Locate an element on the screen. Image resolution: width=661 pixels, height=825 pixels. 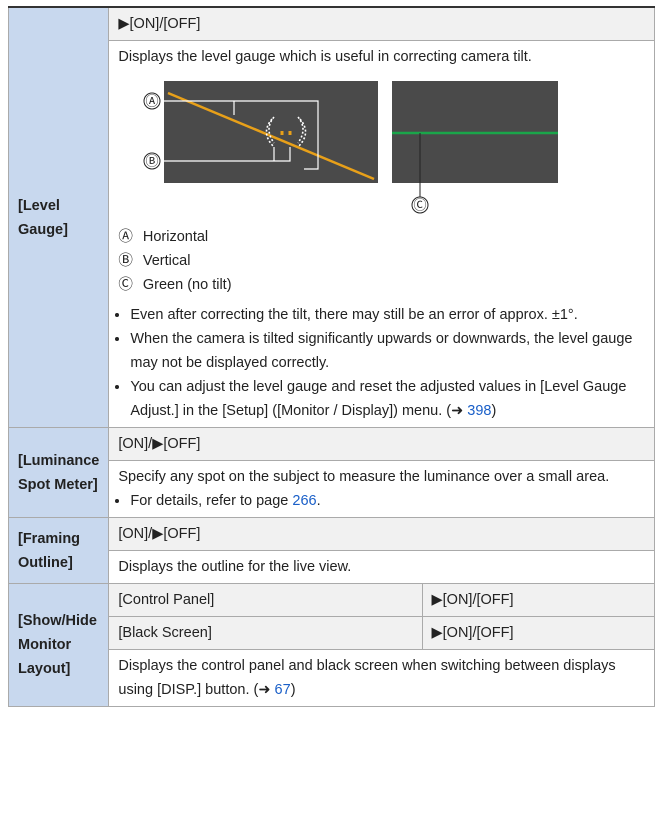
legend-mark: Ⓐ is located at coordinates (125, 237).